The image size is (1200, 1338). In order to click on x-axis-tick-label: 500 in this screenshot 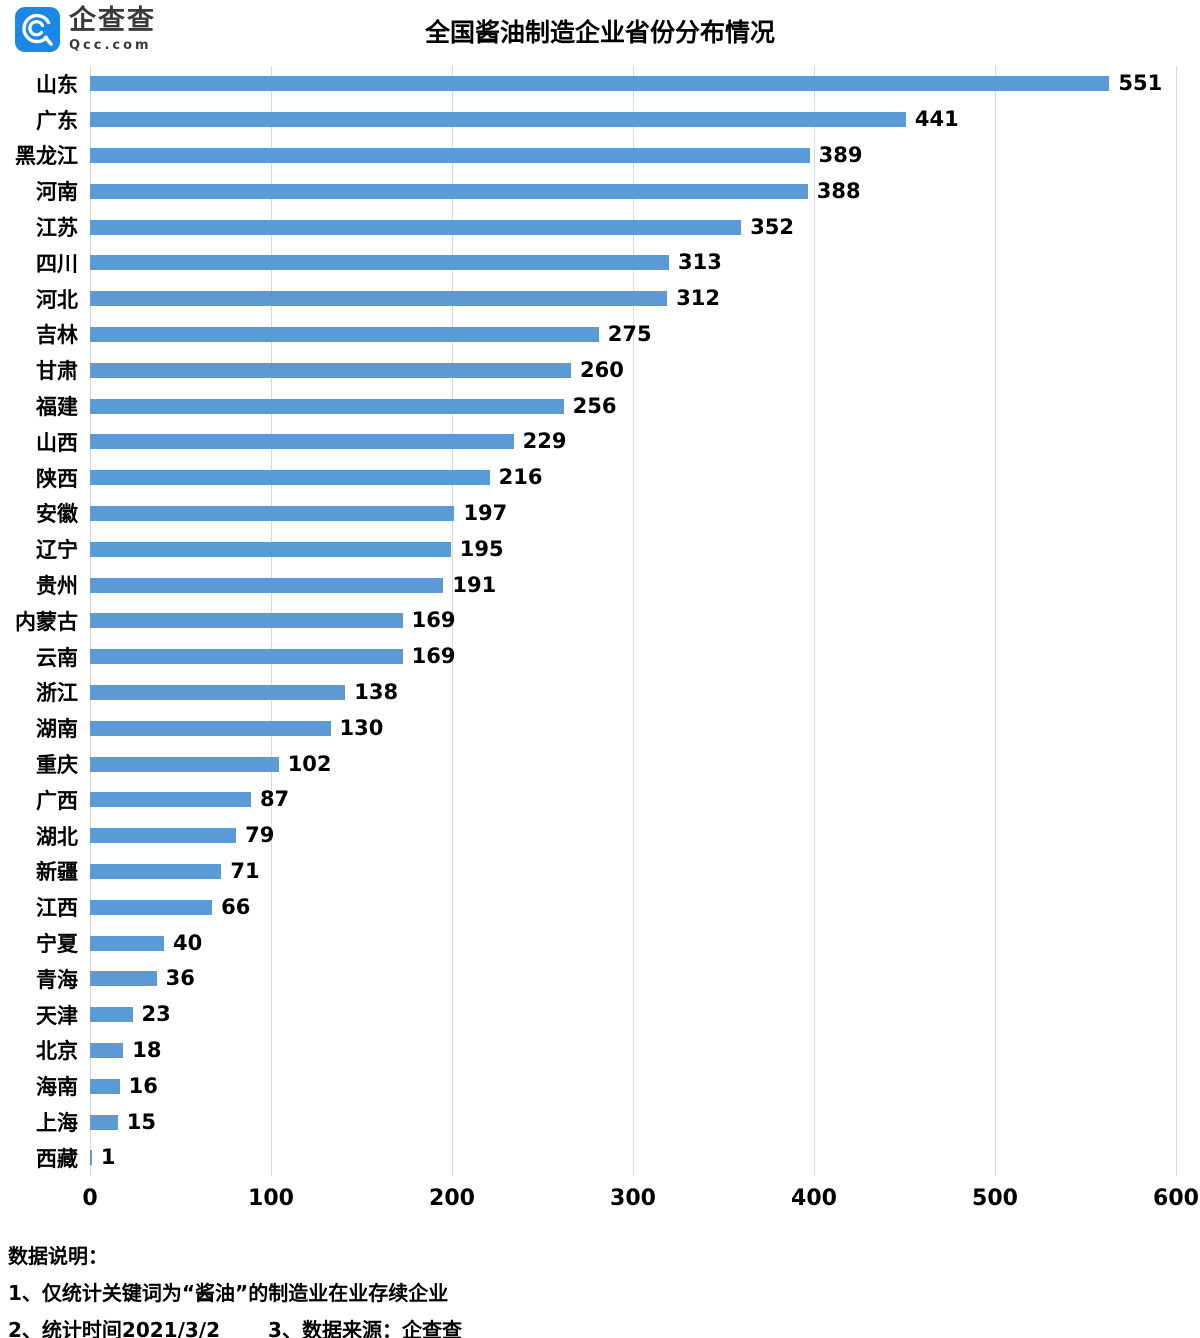, I will do `click(995, 1198)`.